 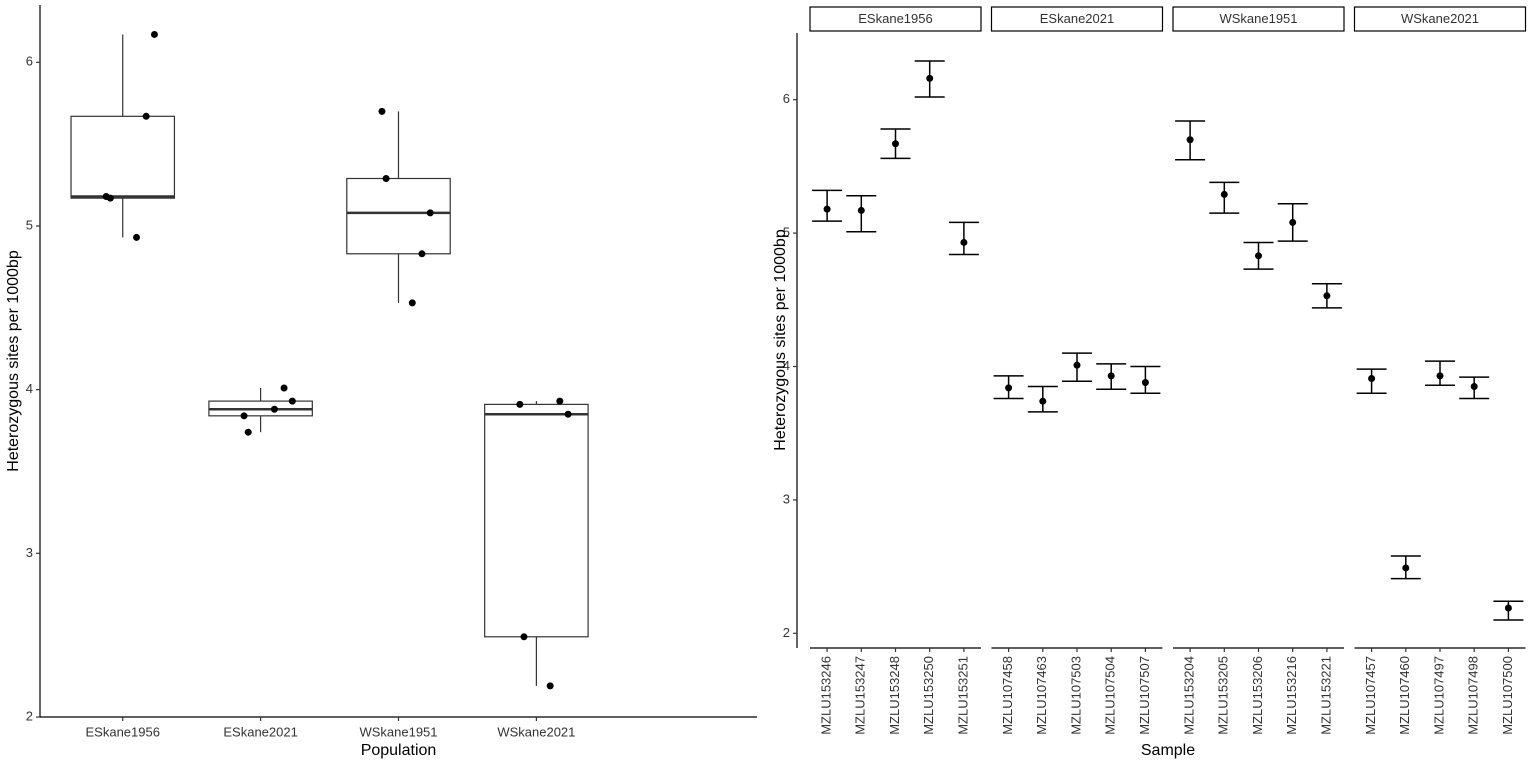 I want to click on strip-label: ESkane1956, so click(x=895, y=18).